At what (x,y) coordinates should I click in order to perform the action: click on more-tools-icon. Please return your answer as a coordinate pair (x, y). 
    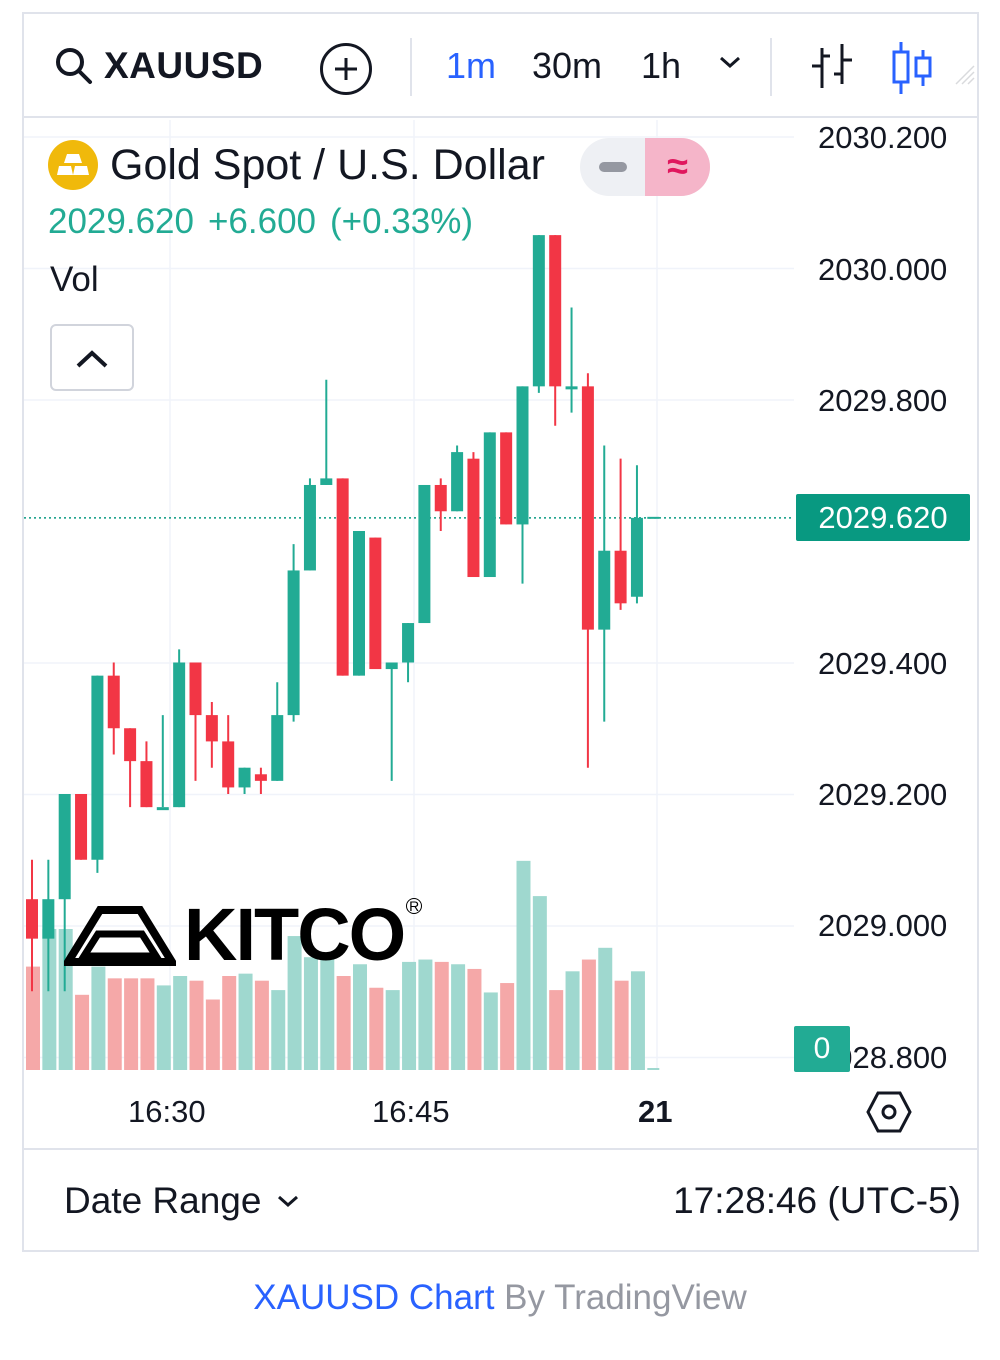
    Looking at the image, I should click on (965, 75).